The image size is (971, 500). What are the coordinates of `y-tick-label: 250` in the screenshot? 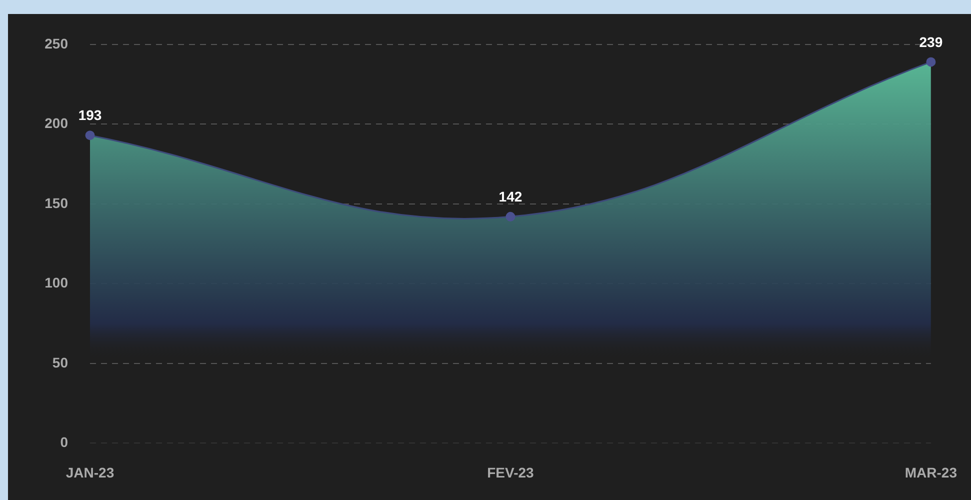 It's located at (56, 43).